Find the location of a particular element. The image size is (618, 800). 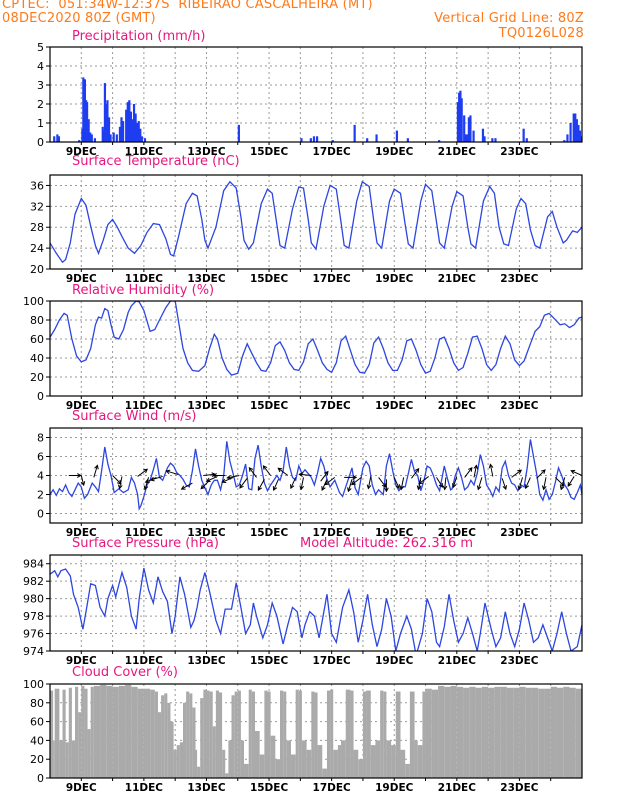

y-tick-label: 40 is located at coordinates (37, 740).